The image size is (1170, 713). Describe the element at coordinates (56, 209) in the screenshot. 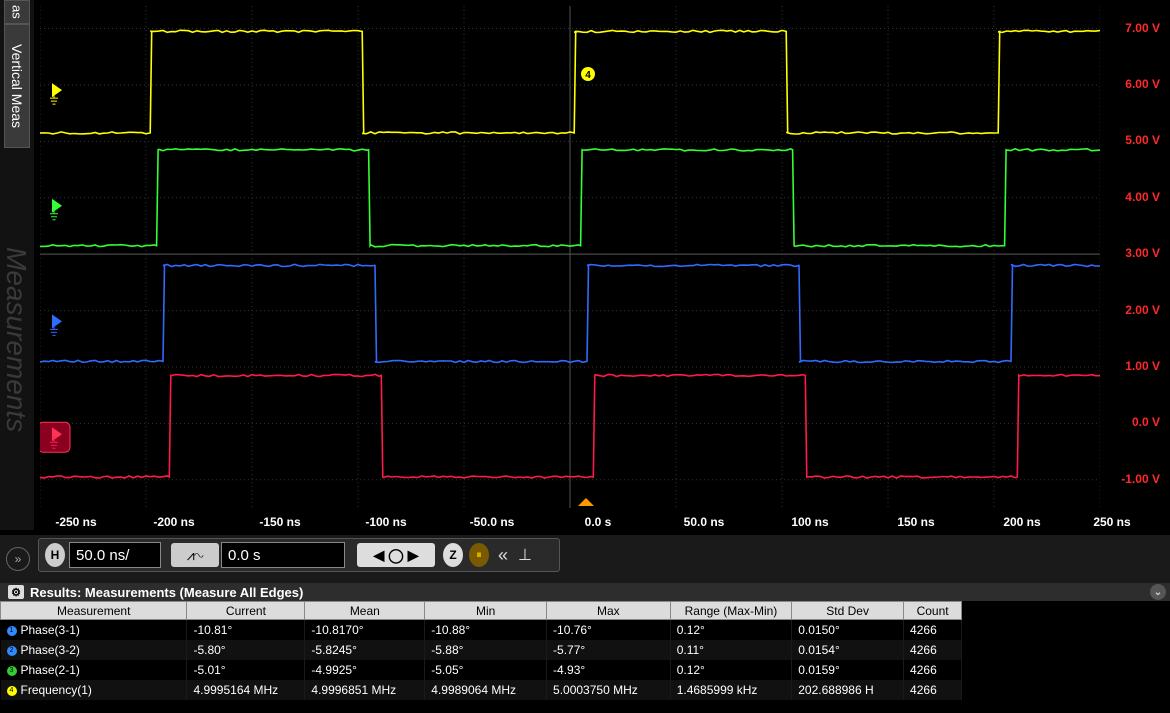

I see `ch2-marker-icon` at that location.